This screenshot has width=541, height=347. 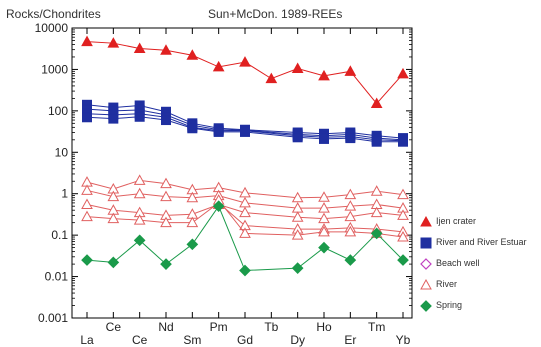 What do you see at coordinates (165, 327) in the screenshot?
I see `x-tick-label: Nd` at bounding box center [165, 327].